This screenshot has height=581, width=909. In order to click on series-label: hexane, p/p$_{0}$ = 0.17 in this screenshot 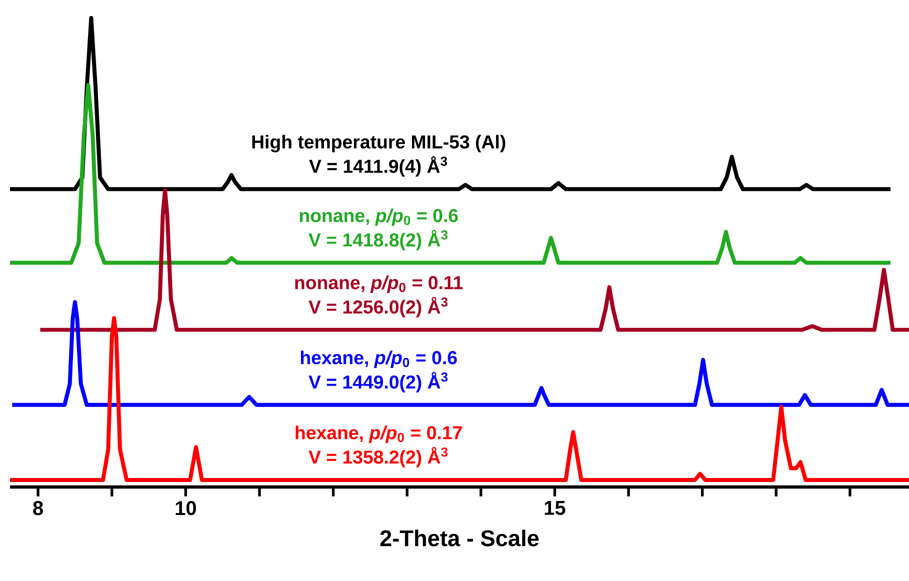, I will do `click(379, 435)`.